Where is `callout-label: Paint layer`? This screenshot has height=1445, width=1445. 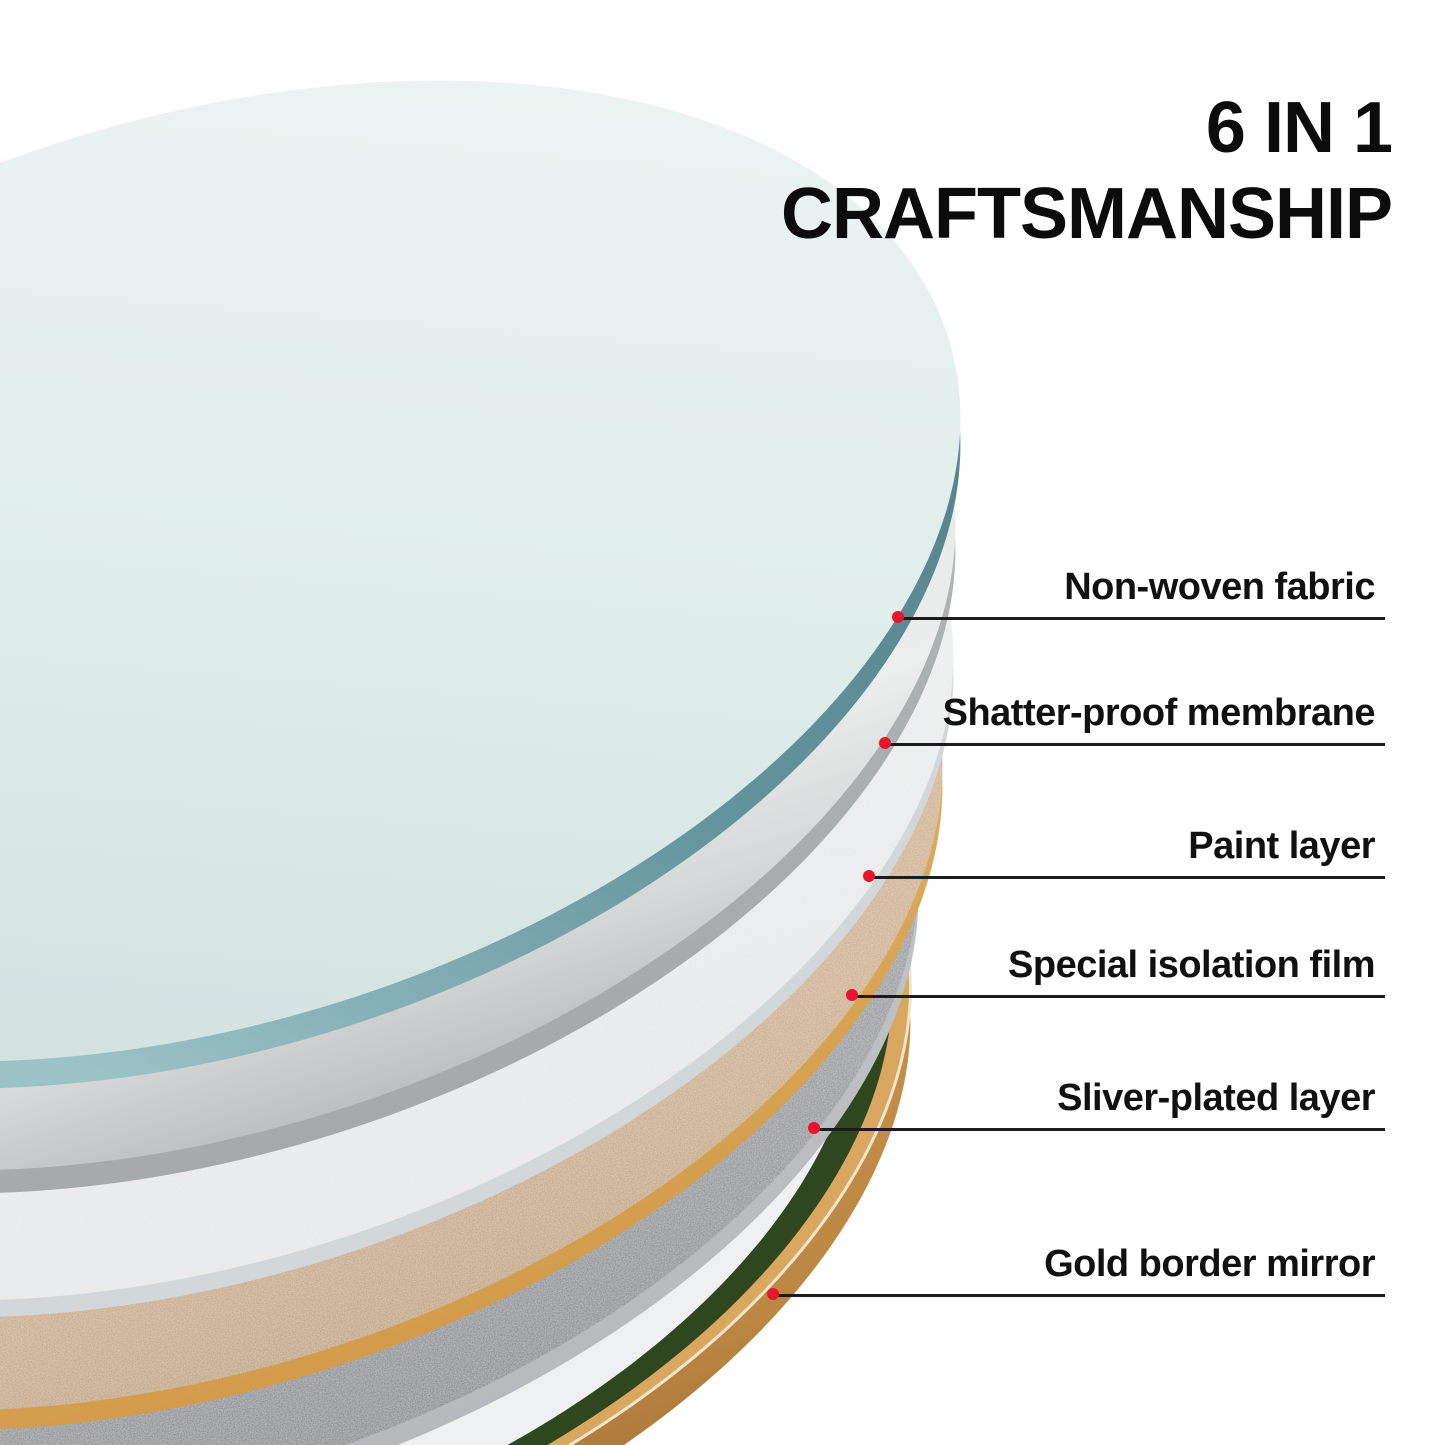
callout-label: Paint layer is located at coordinates (1281, 846).